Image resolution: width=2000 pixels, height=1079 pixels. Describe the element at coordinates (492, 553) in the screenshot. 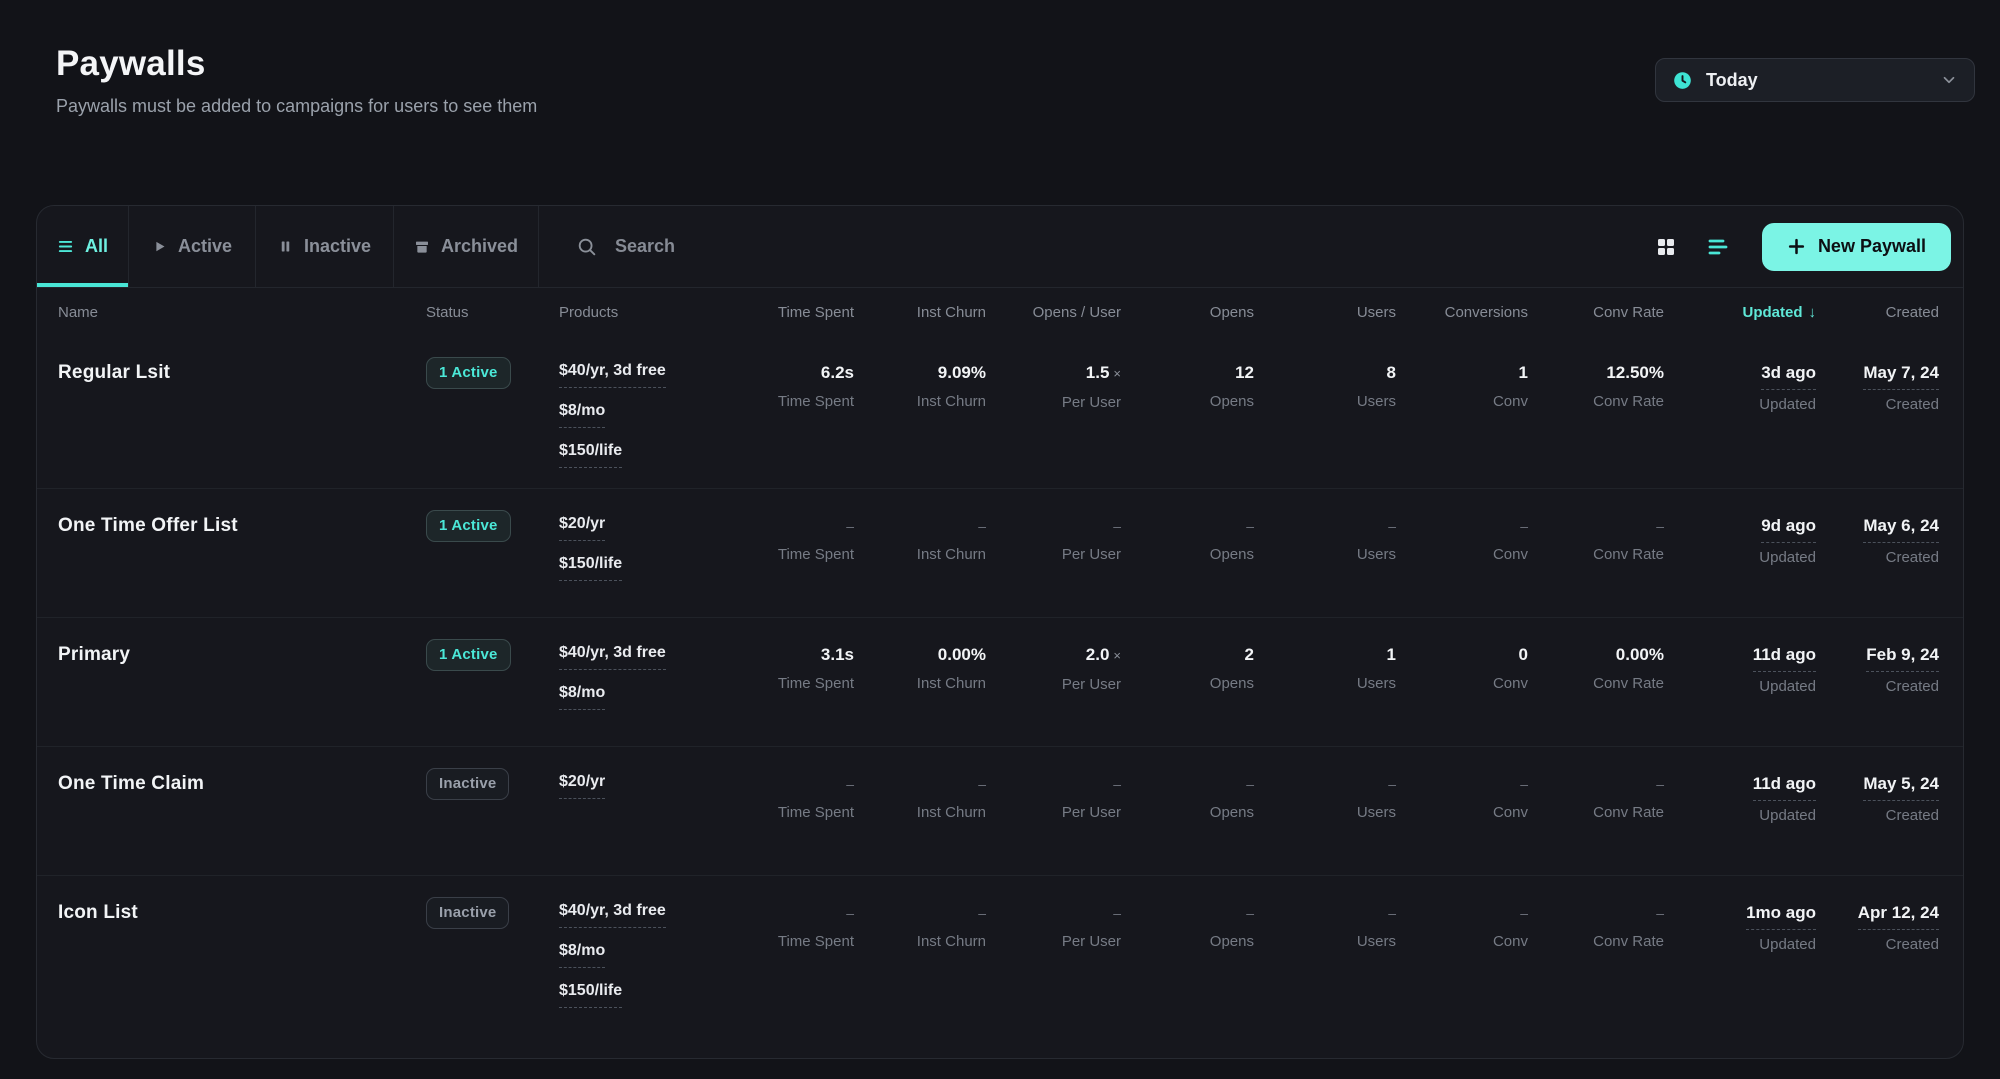

I see `status-cell: 1 Active` at that location.